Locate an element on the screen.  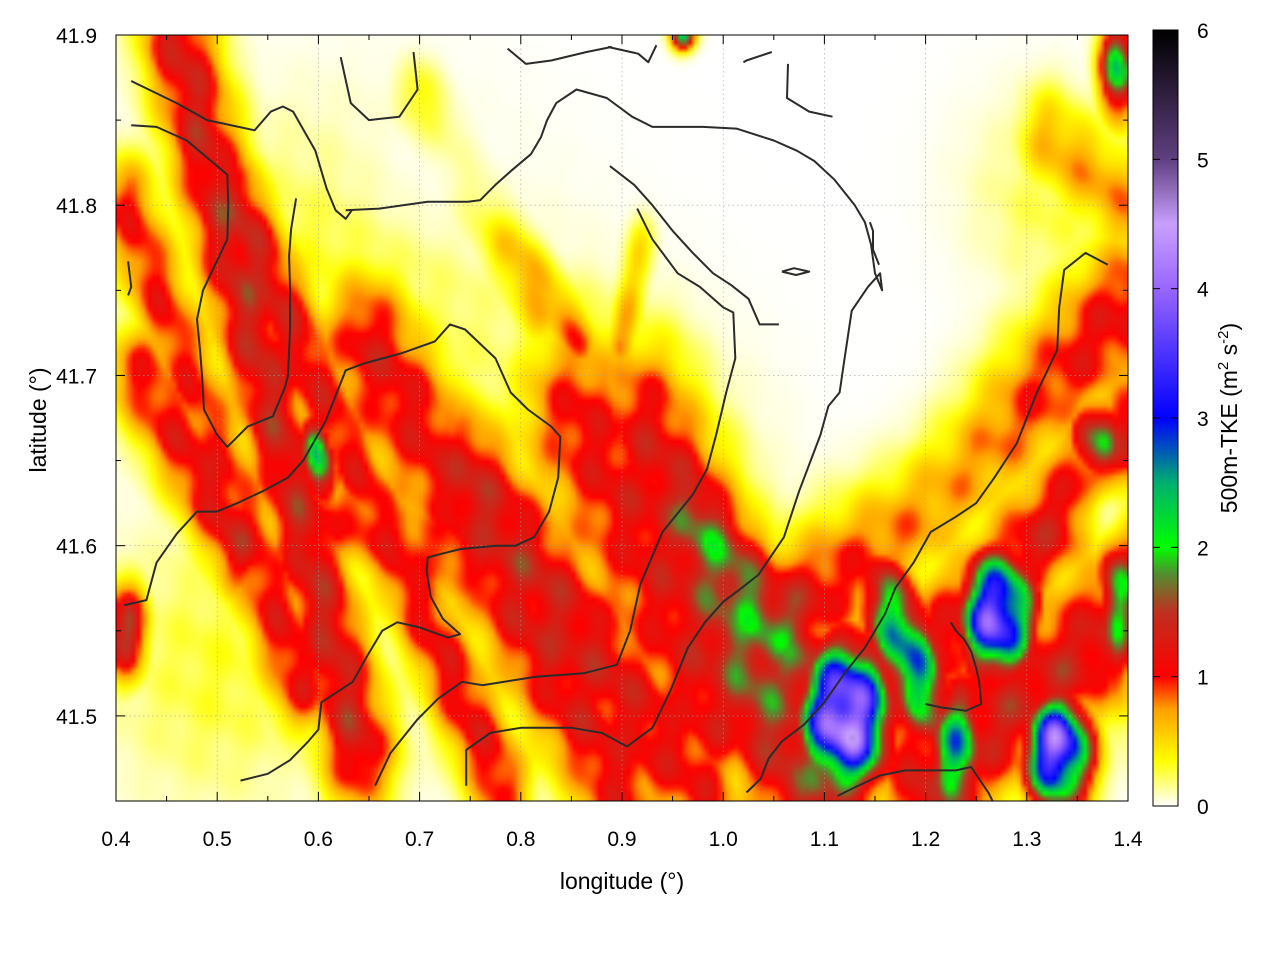
x-axis-label: longitude (°) is located at coordinates (622, 881).